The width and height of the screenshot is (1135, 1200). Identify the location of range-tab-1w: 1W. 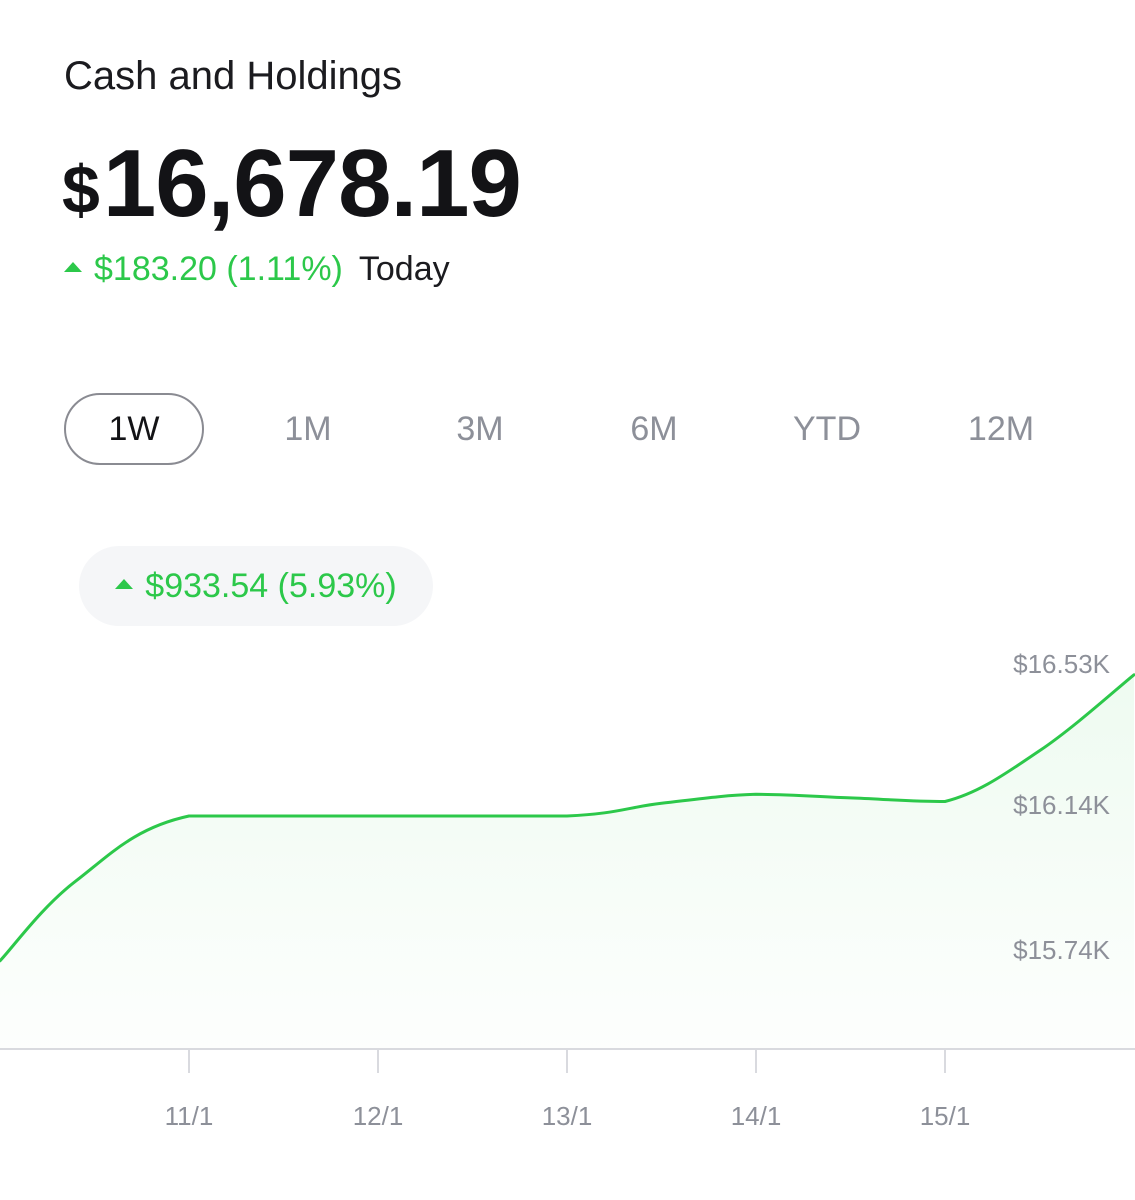
(134, 429).